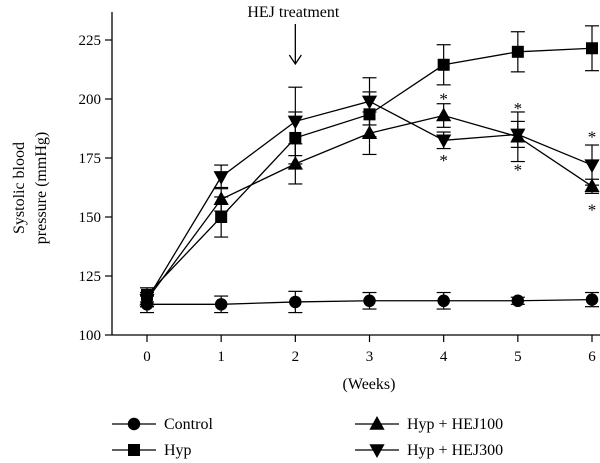 The image size is (600, 463). I want to click on annotation-arrow-head, so click(295, 60).